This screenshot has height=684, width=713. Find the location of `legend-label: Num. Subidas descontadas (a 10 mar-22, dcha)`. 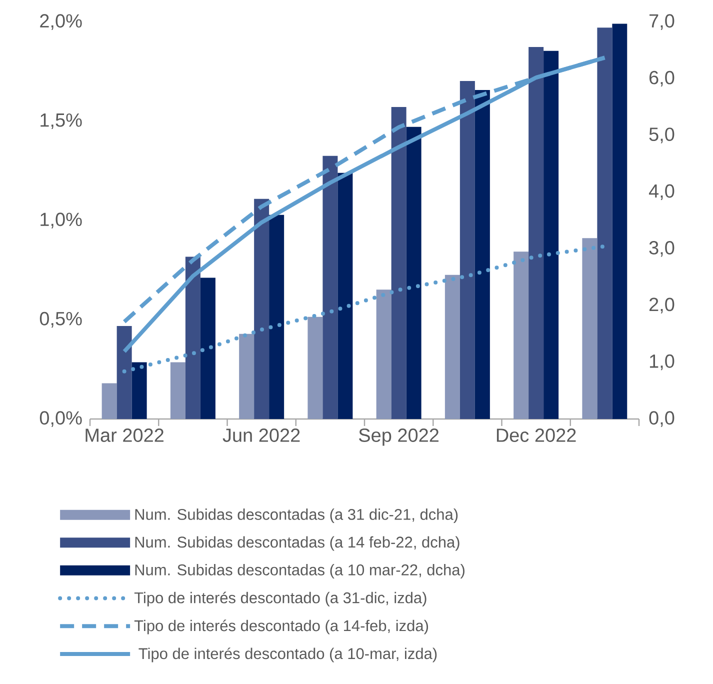

legend-label: Num. Subidas descontadas (a 10 mar-22, dcha) is located at coordinates (299, 571).